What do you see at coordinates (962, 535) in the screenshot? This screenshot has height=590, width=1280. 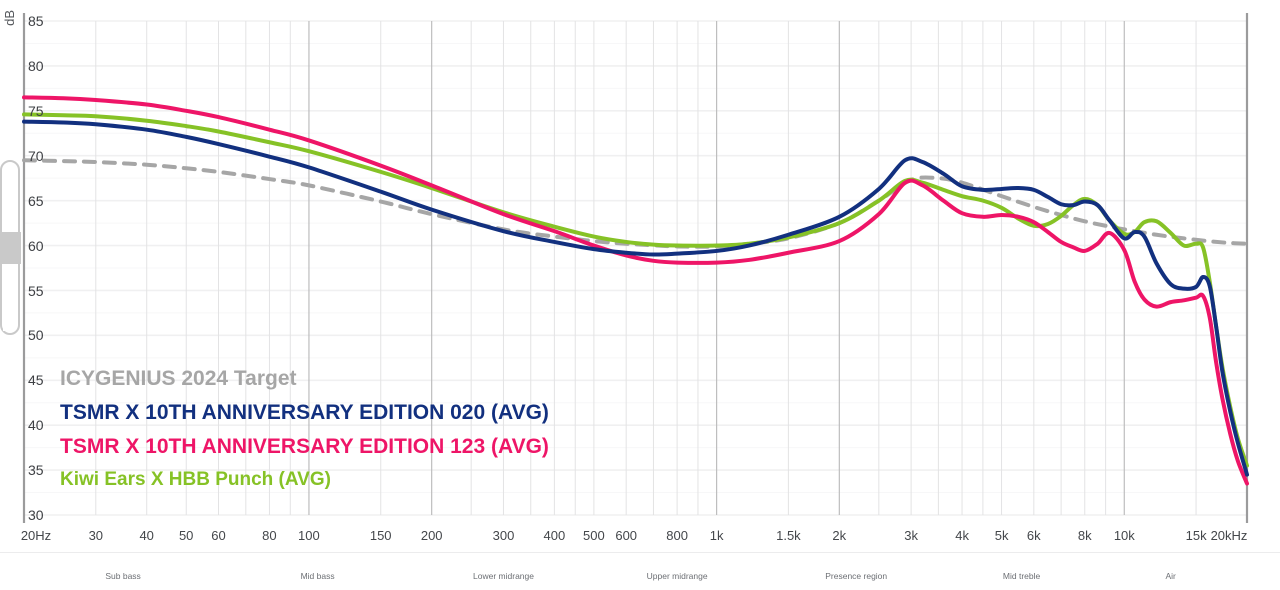 I see `x-axis-tick-label: 4k` at bounding box center [962, 535].